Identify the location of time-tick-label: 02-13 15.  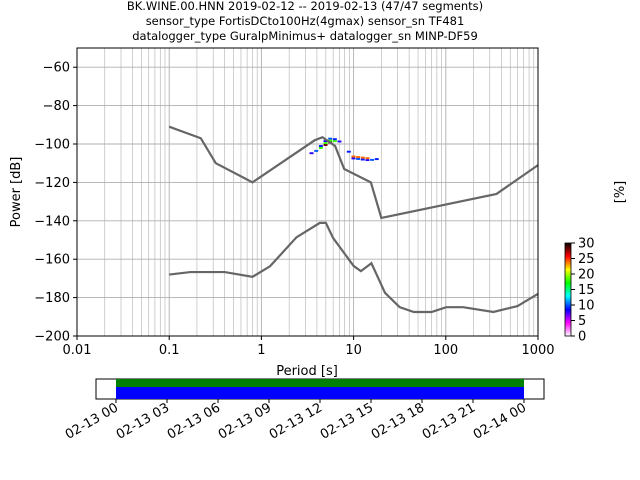
(347, 421).